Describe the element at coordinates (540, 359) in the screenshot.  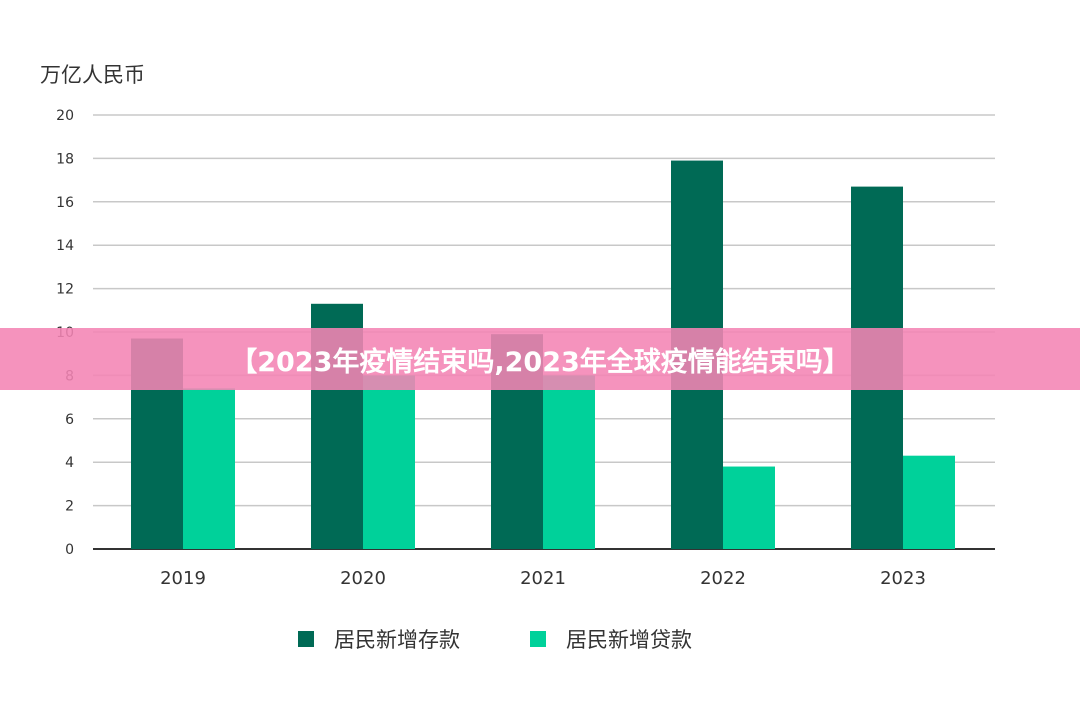
I see `title-banner: 【2023年疫情结束吗,2023年全球疫情能结束吗】` at that location.